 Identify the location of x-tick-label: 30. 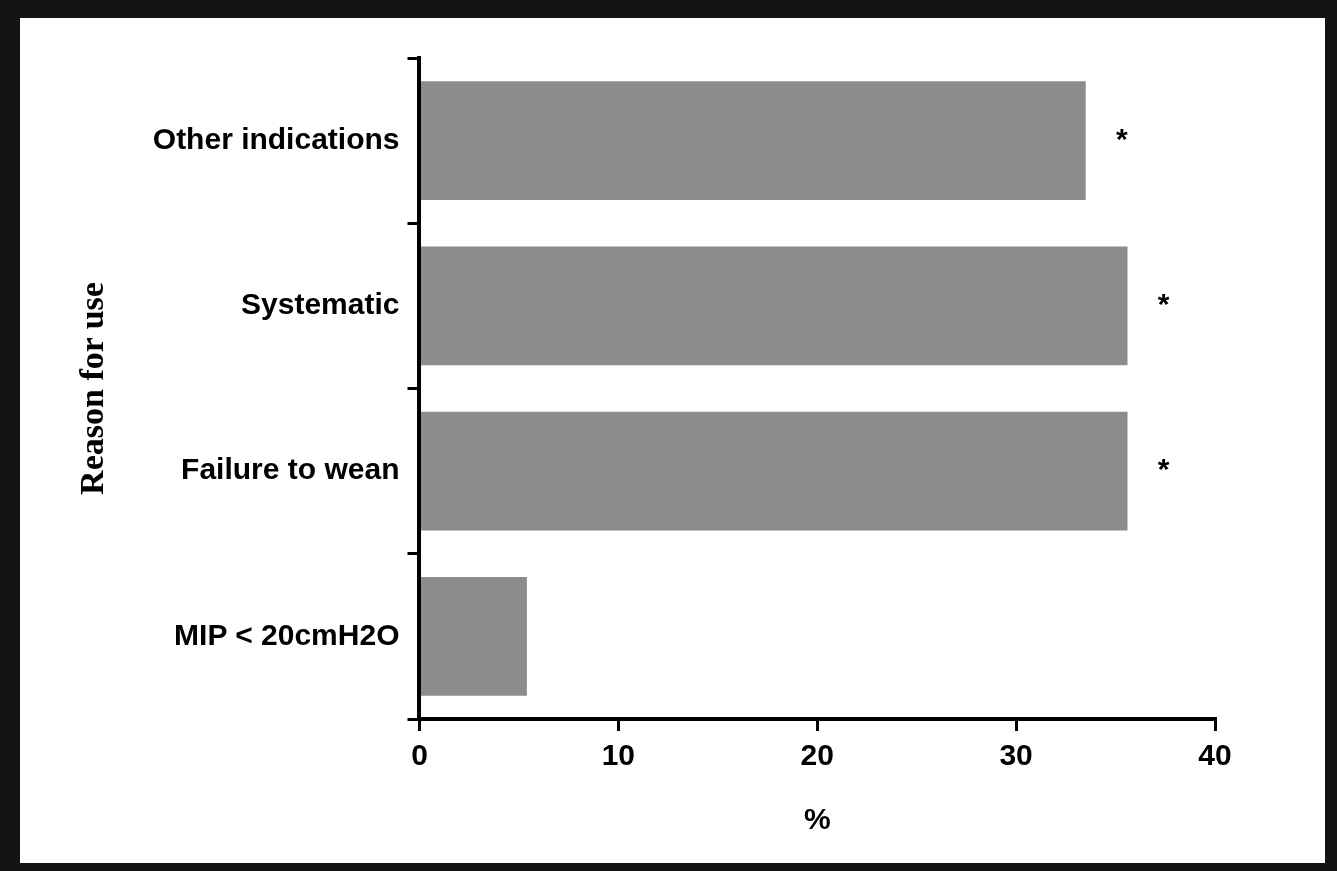
(1016, 755).